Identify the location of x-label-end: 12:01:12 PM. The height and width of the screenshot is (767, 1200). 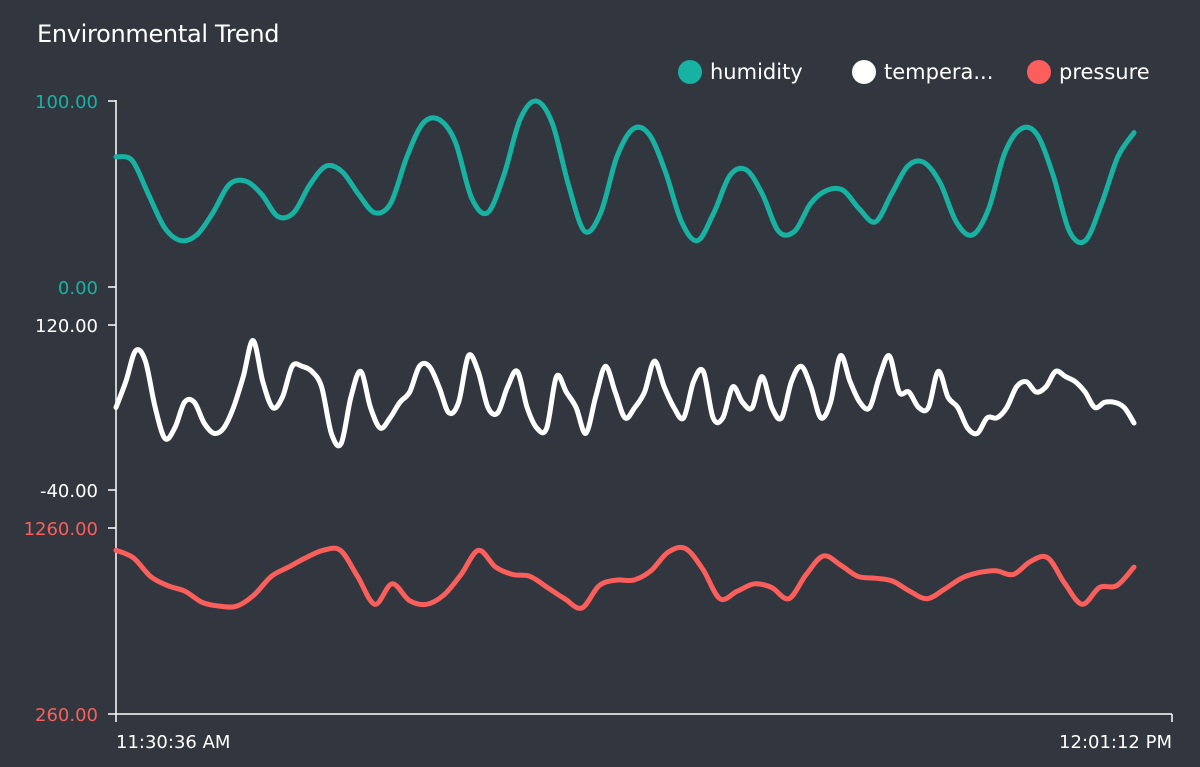
(1115, 742).